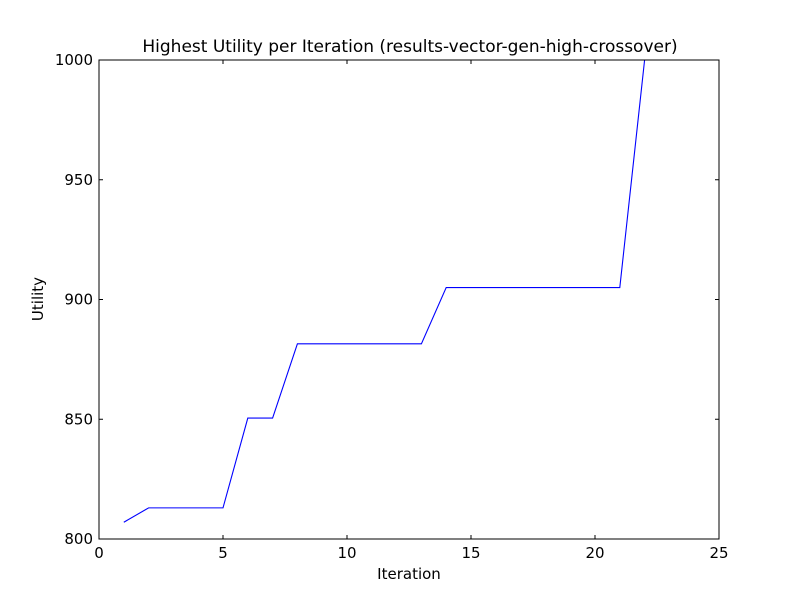 The height and width of the screenshot is (604, 800). What do you see at coordinates (346, 553) in the screenshot?
I see `x-tick-label: 10` at bounding box center [346, 553].